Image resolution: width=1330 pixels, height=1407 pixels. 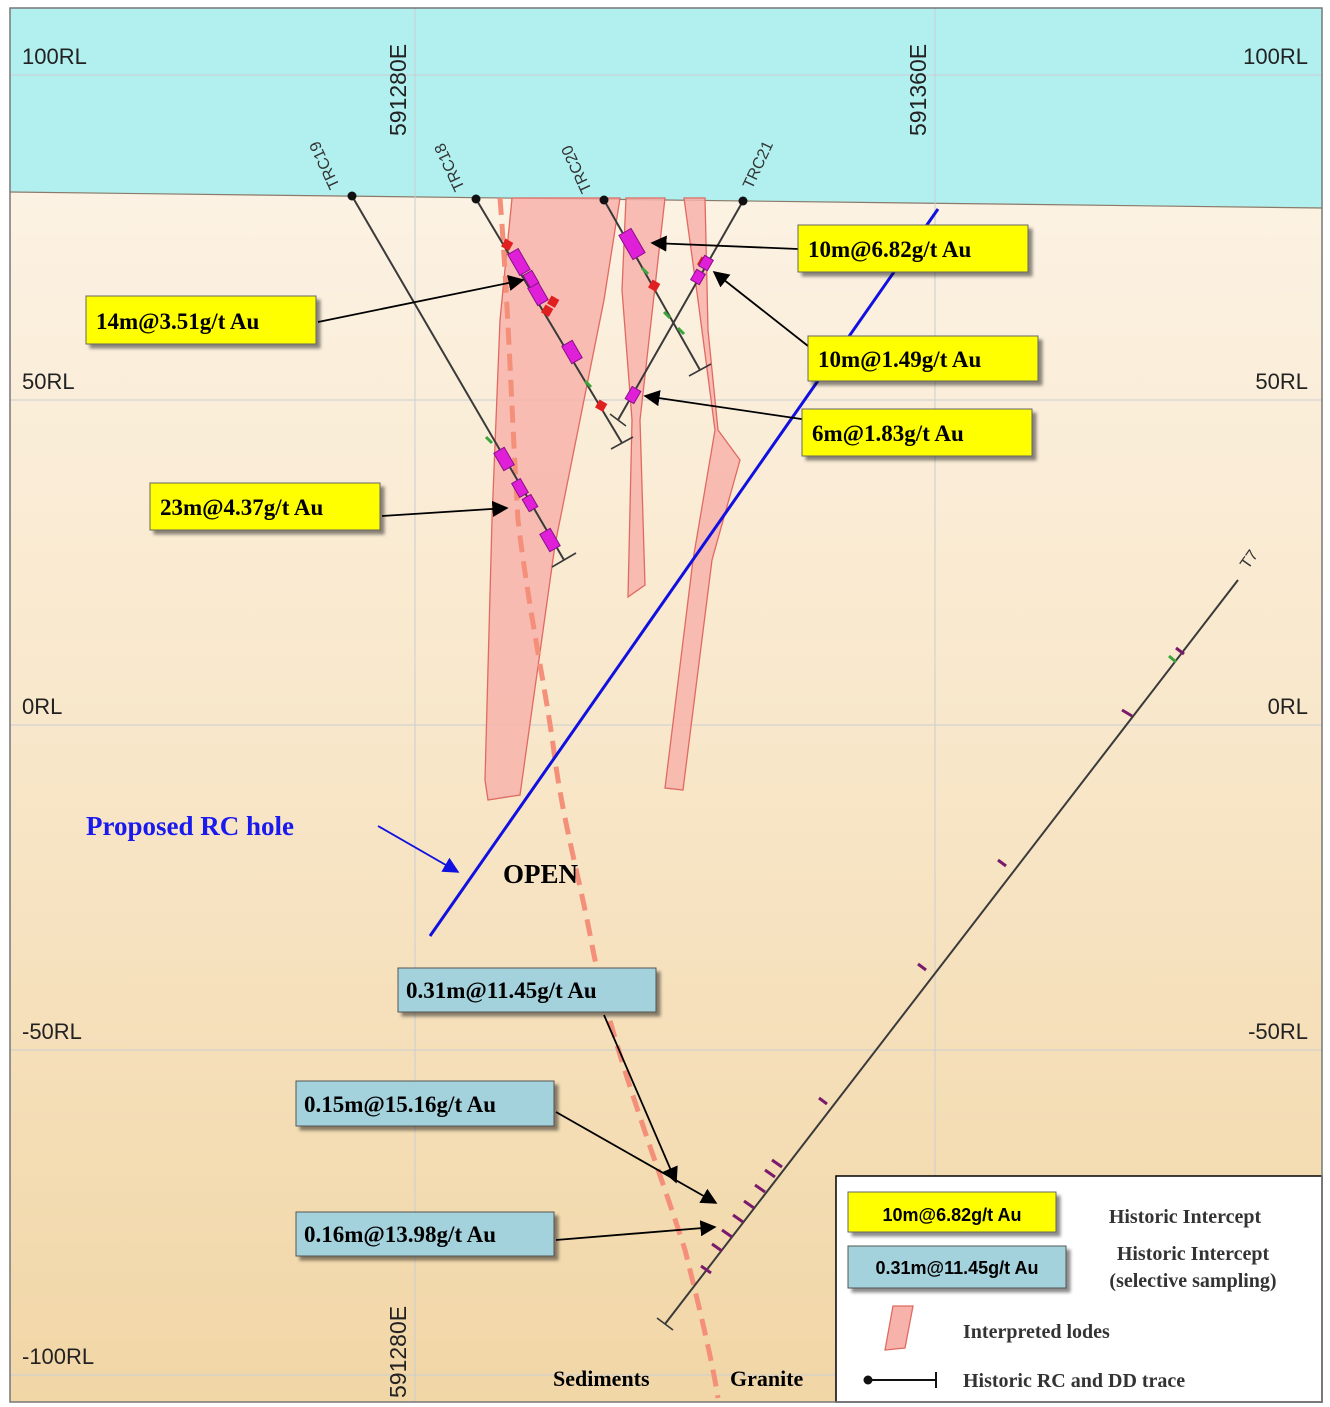 What do you see at coordinates (1074, 1381) in the screenshot?
I see `legend-label-trace: Historic RC and DD trace` at bounding box center [1074, 1381].